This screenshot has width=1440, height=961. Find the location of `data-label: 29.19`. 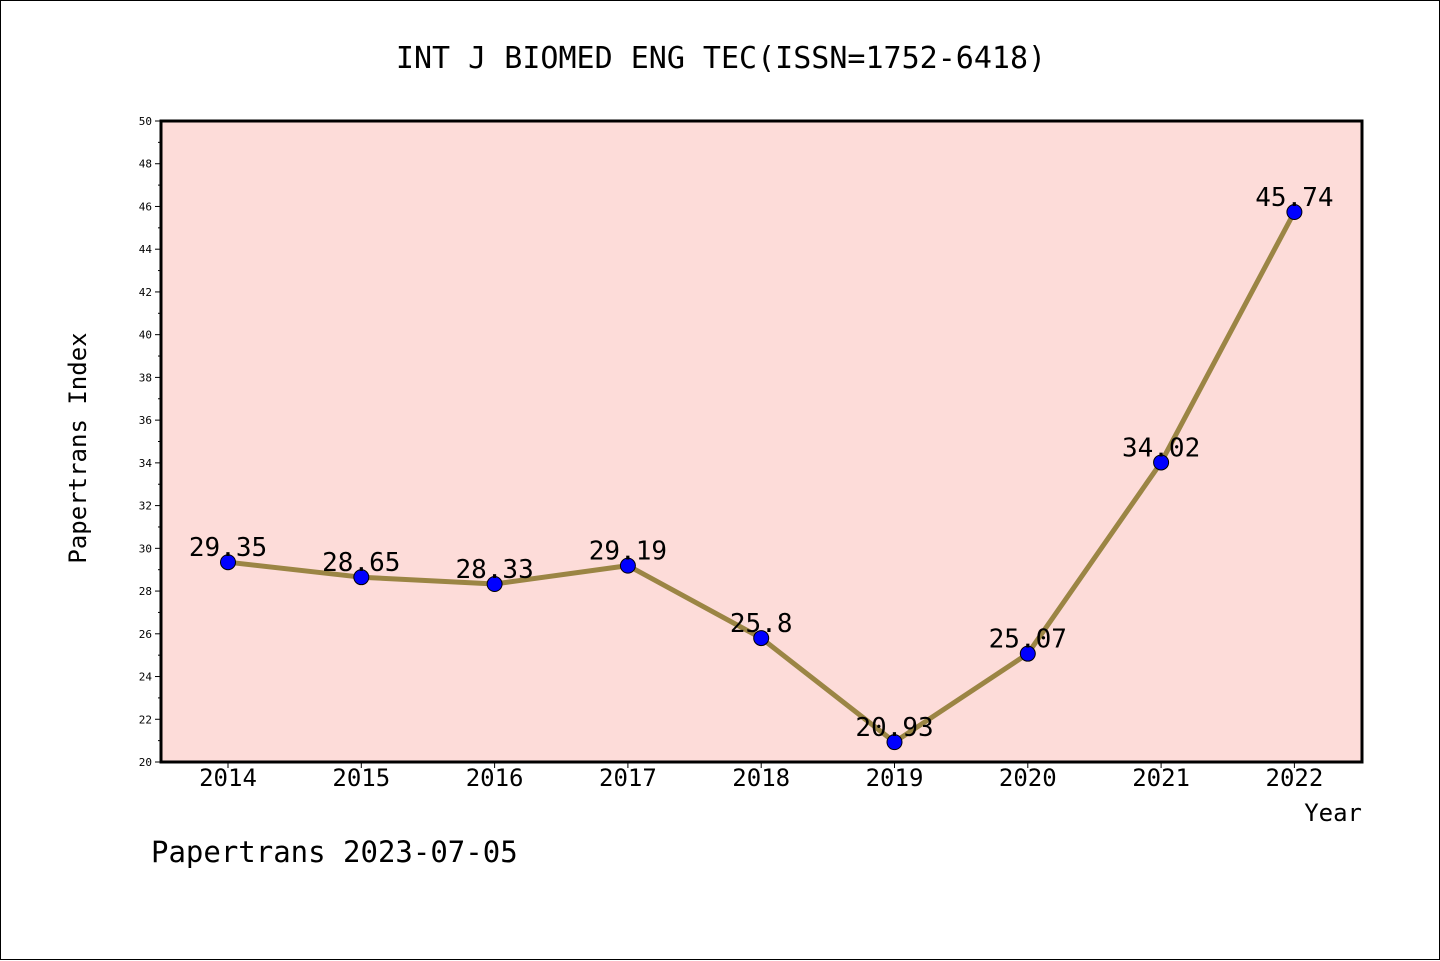

data-label: 29.19 is located at coordinates (628, 552).